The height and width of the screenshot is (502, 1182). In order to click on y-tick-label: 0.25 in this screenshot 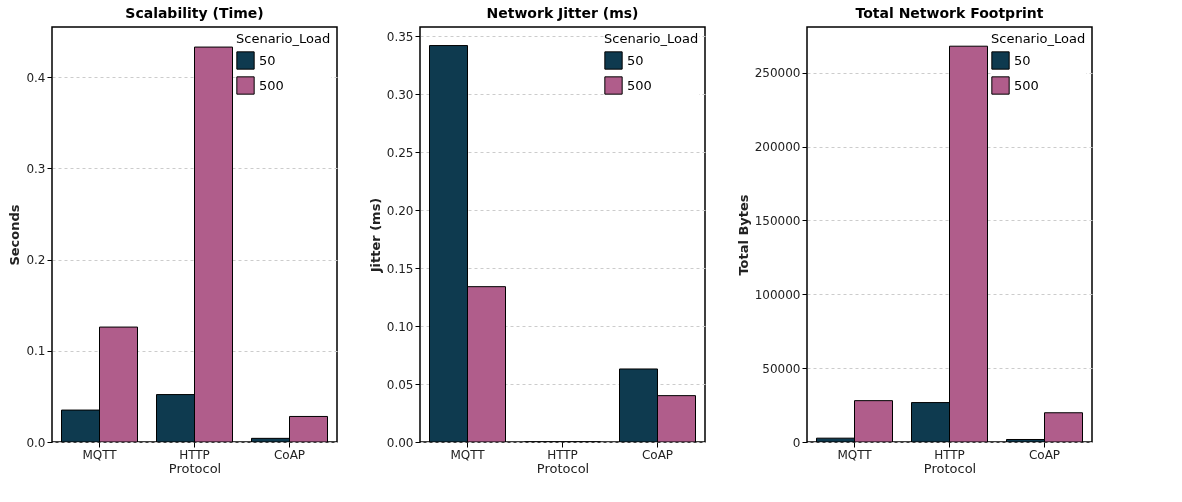, I will do `click(400, 152)`.